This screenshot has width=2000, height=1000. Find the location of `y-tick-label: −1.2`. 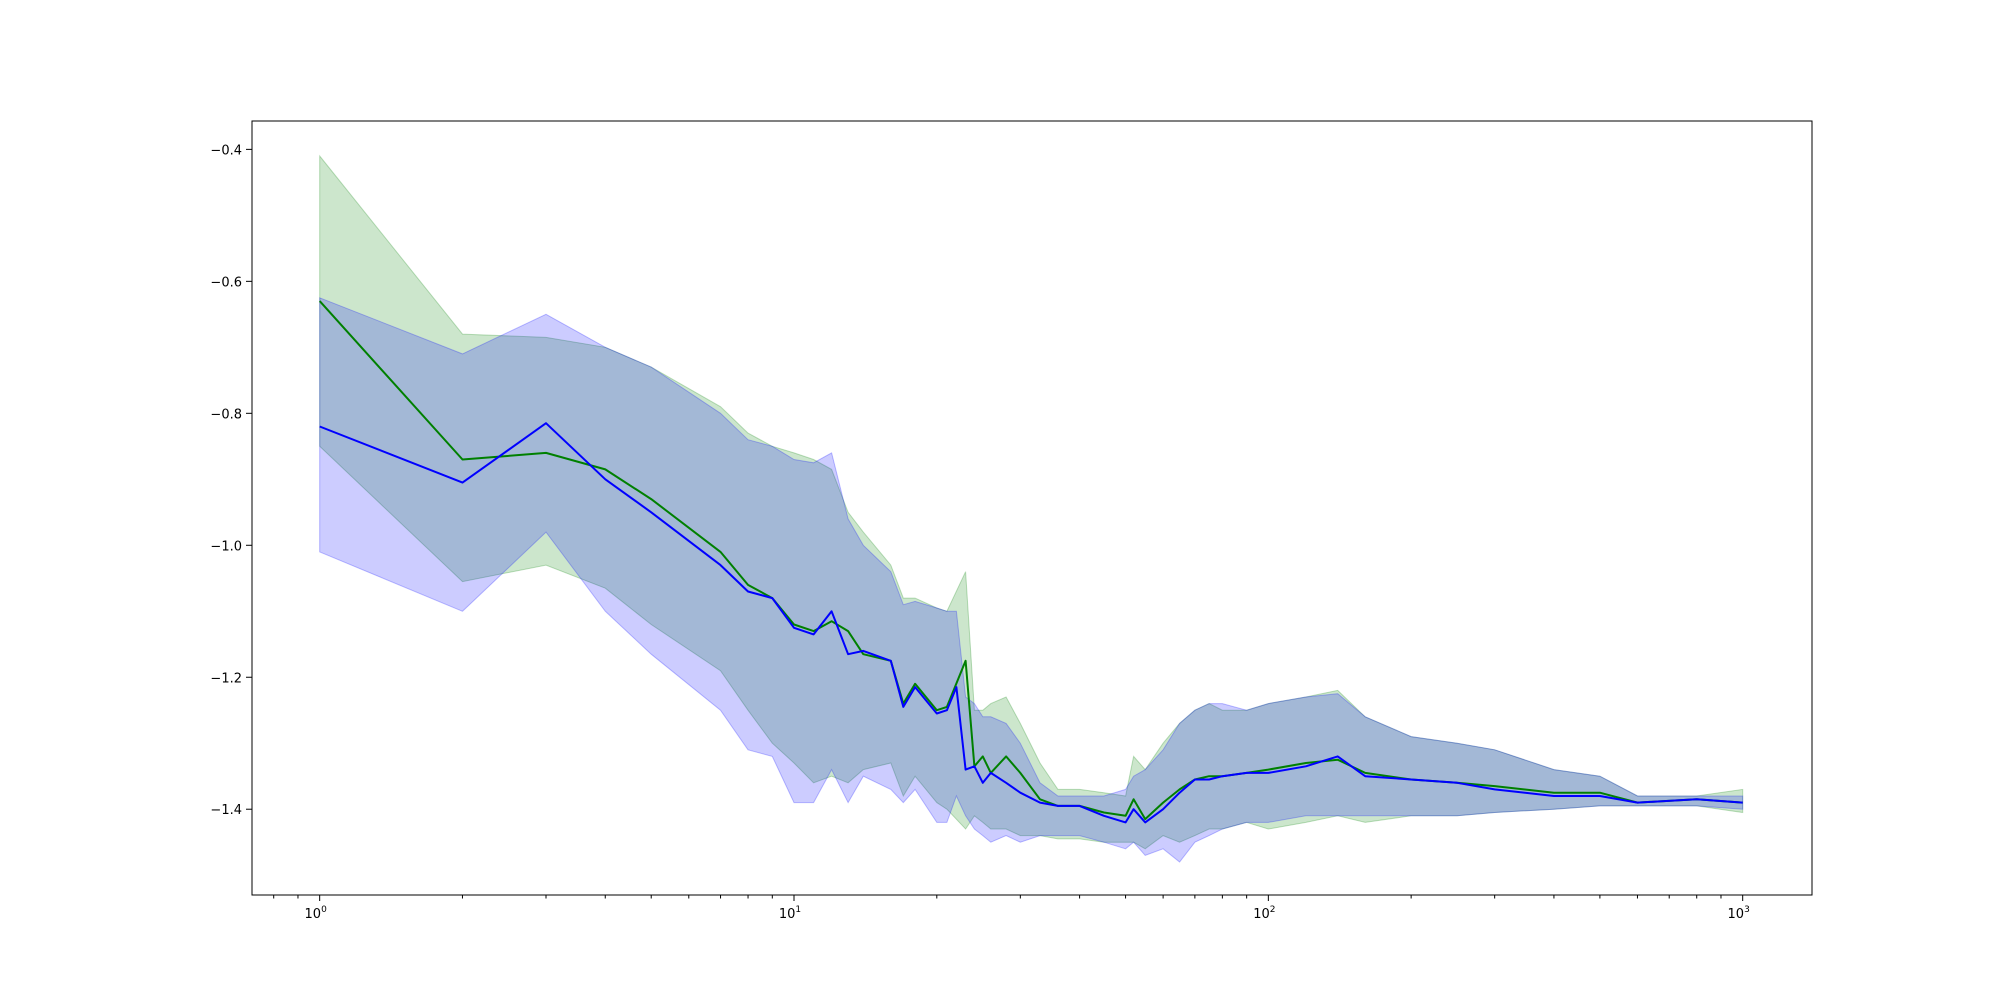

y-tick-label: −1.2 is located at coordinates (226, 678).